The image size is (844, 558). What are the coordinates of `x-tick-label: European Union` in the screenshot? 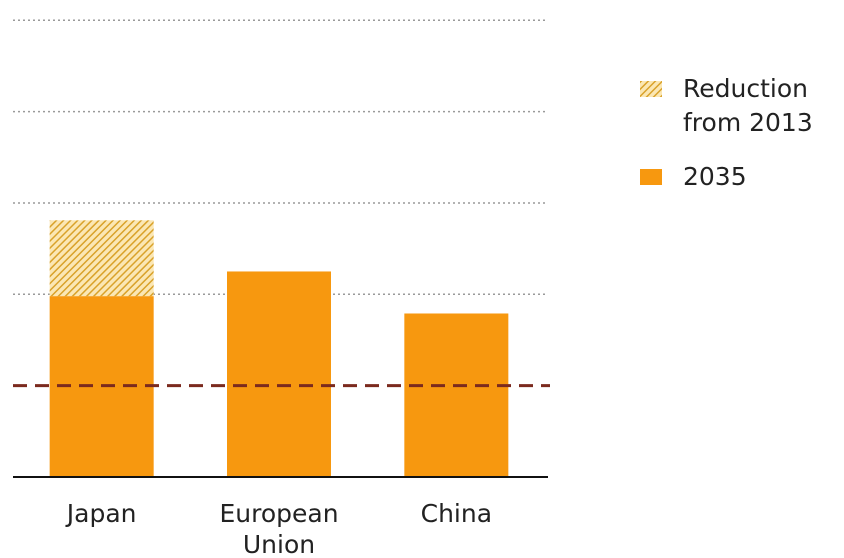 It's located at (279, 528).